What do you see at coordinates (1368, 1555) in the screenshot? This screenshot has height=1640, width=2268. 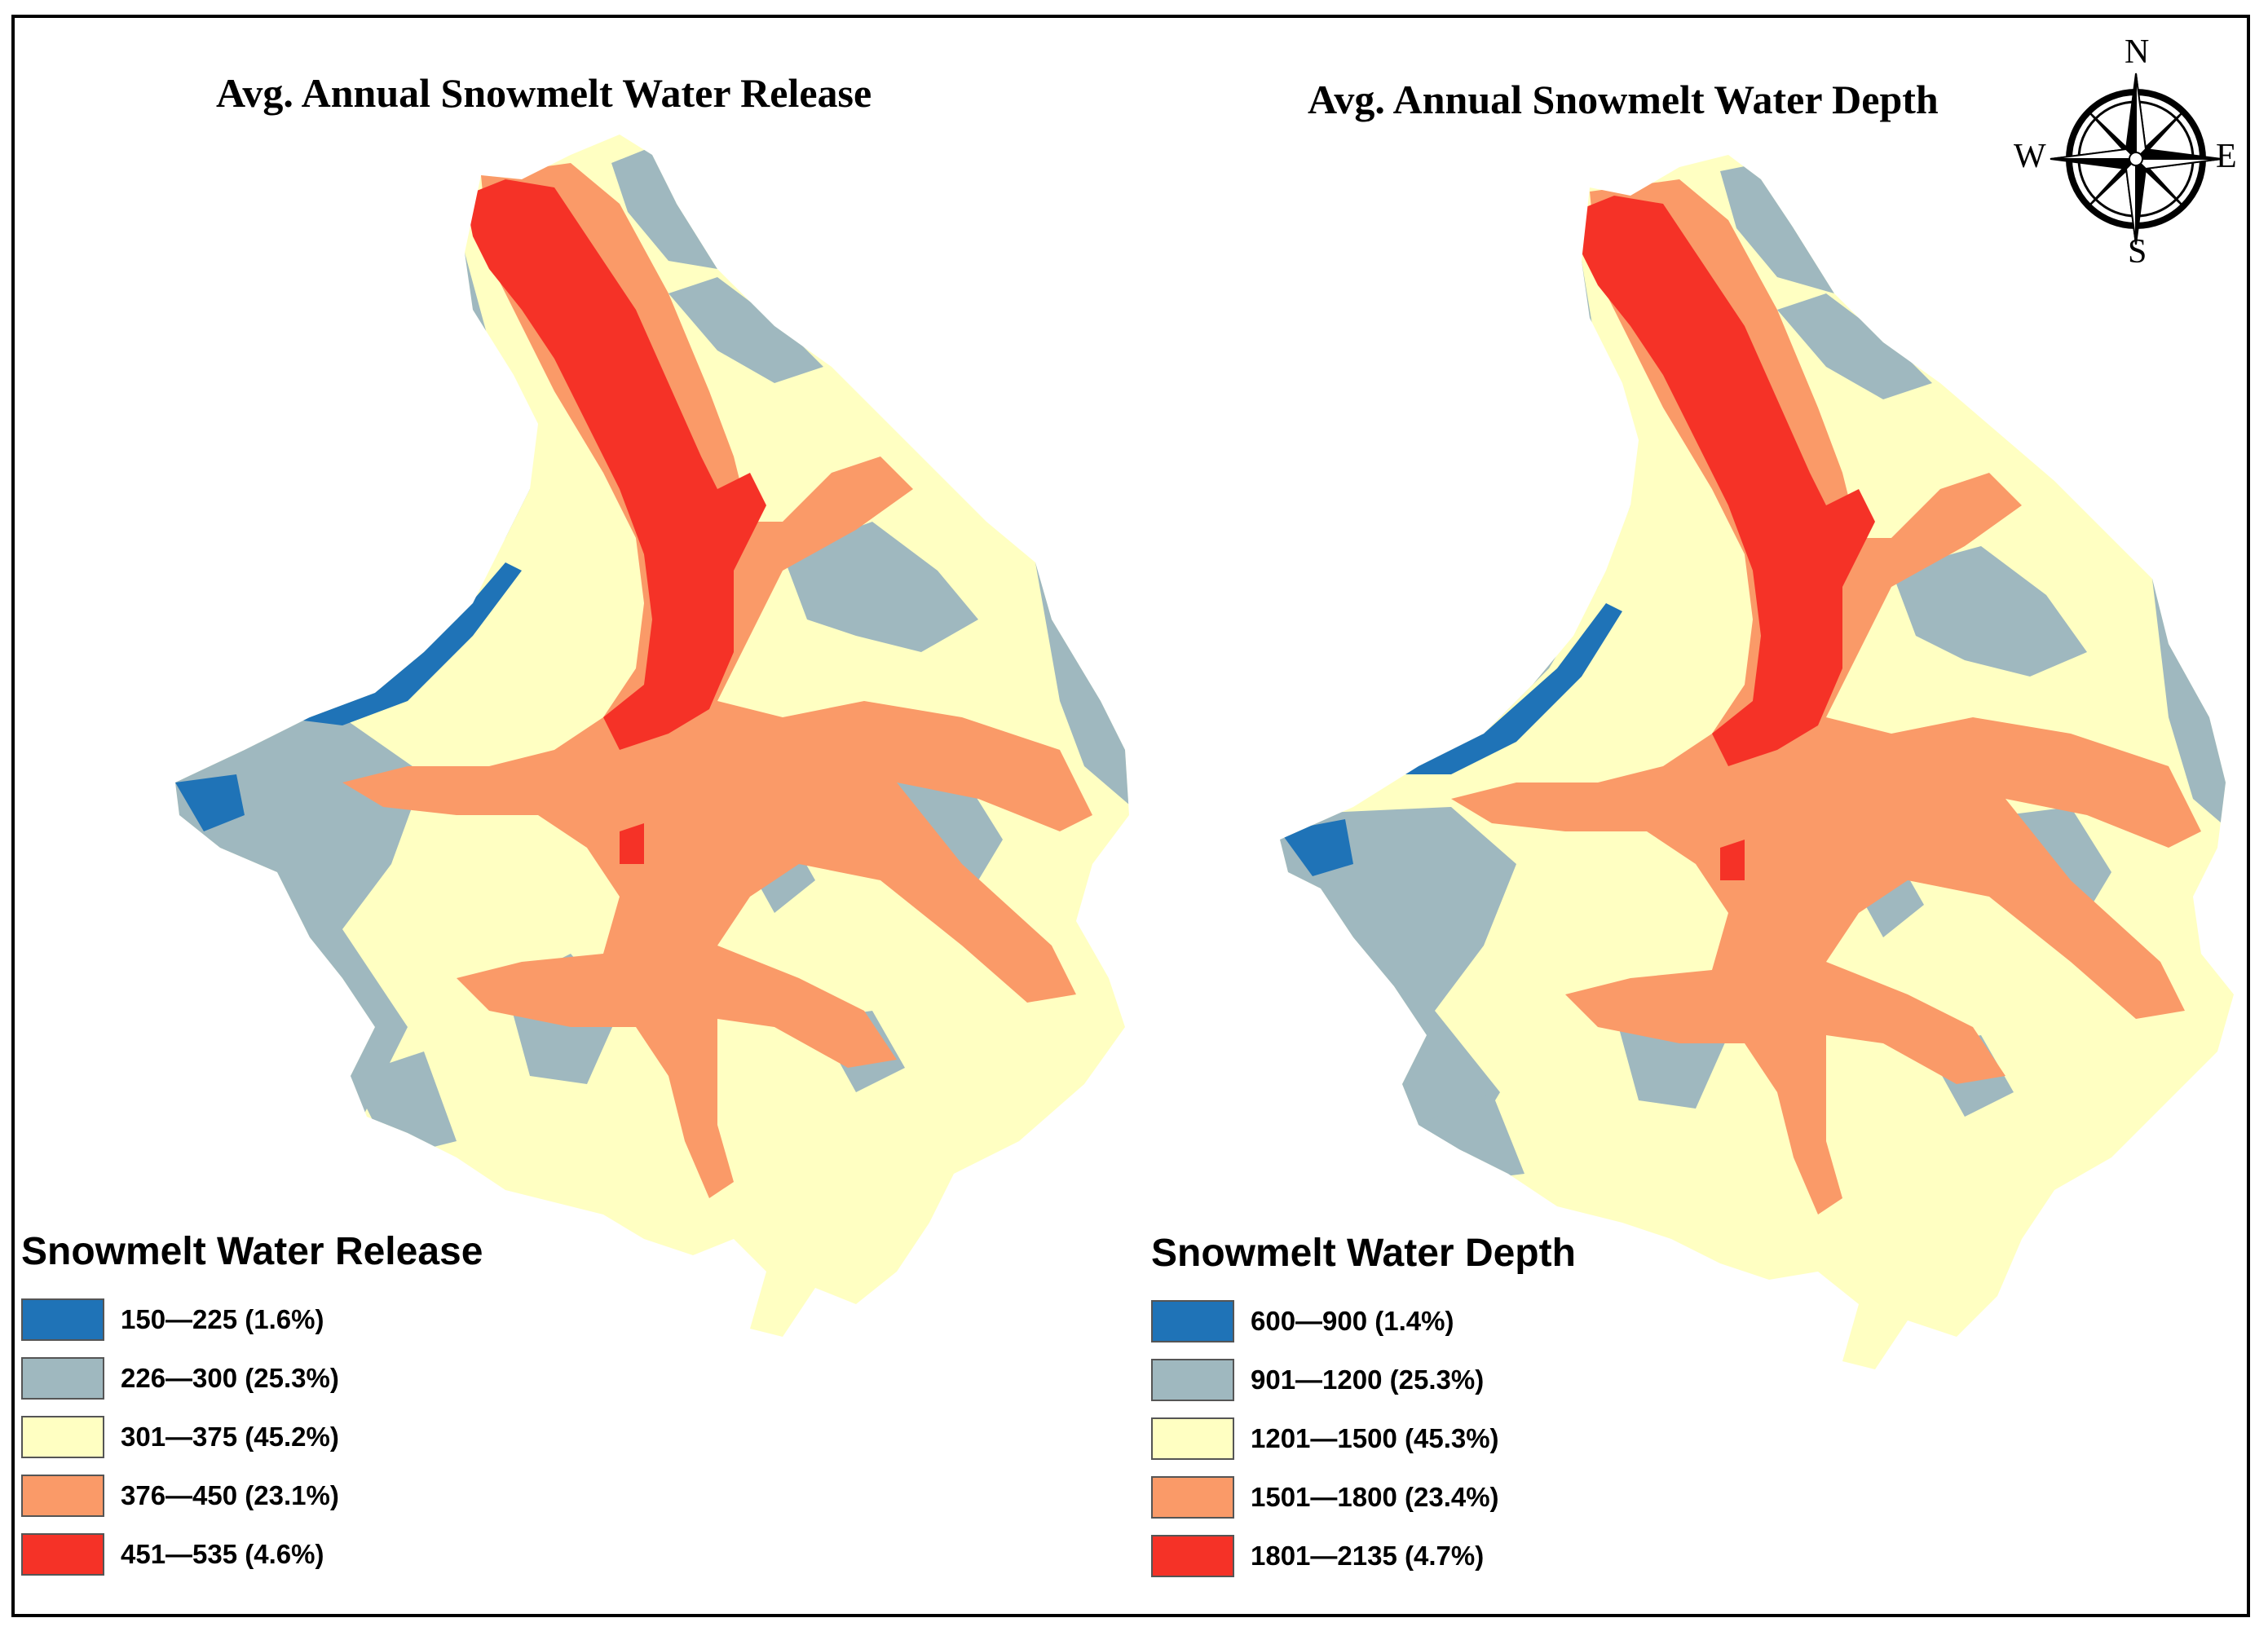 I see `legend-label: 1801—2135 (4.7%)` at bounding box center [1368, 1555].